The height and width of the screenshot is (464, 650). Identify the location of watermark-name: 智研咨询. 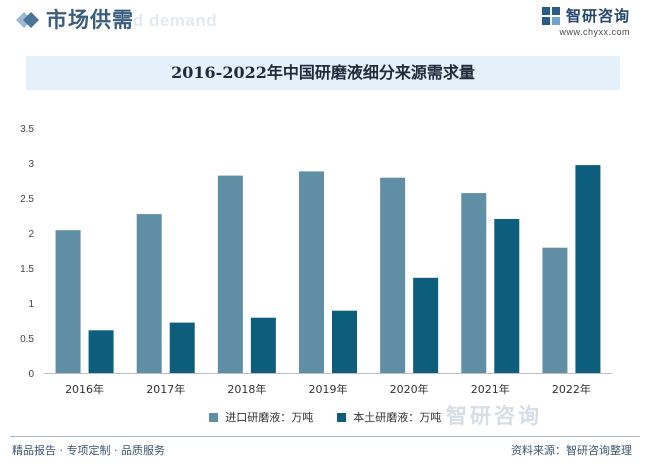
(494, 416).